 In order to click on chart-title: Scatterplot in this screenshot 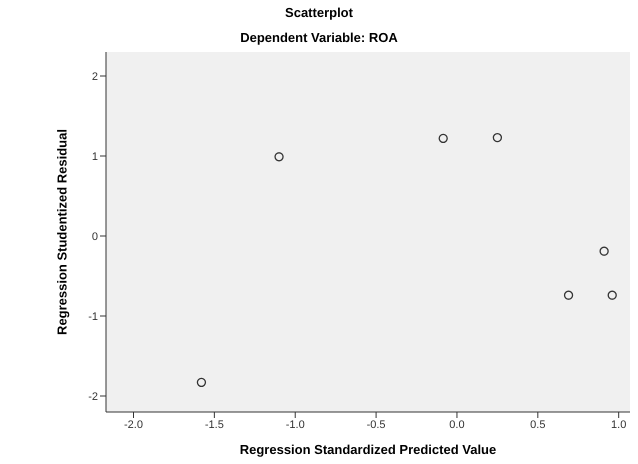, I will do `click(319, 12)`.